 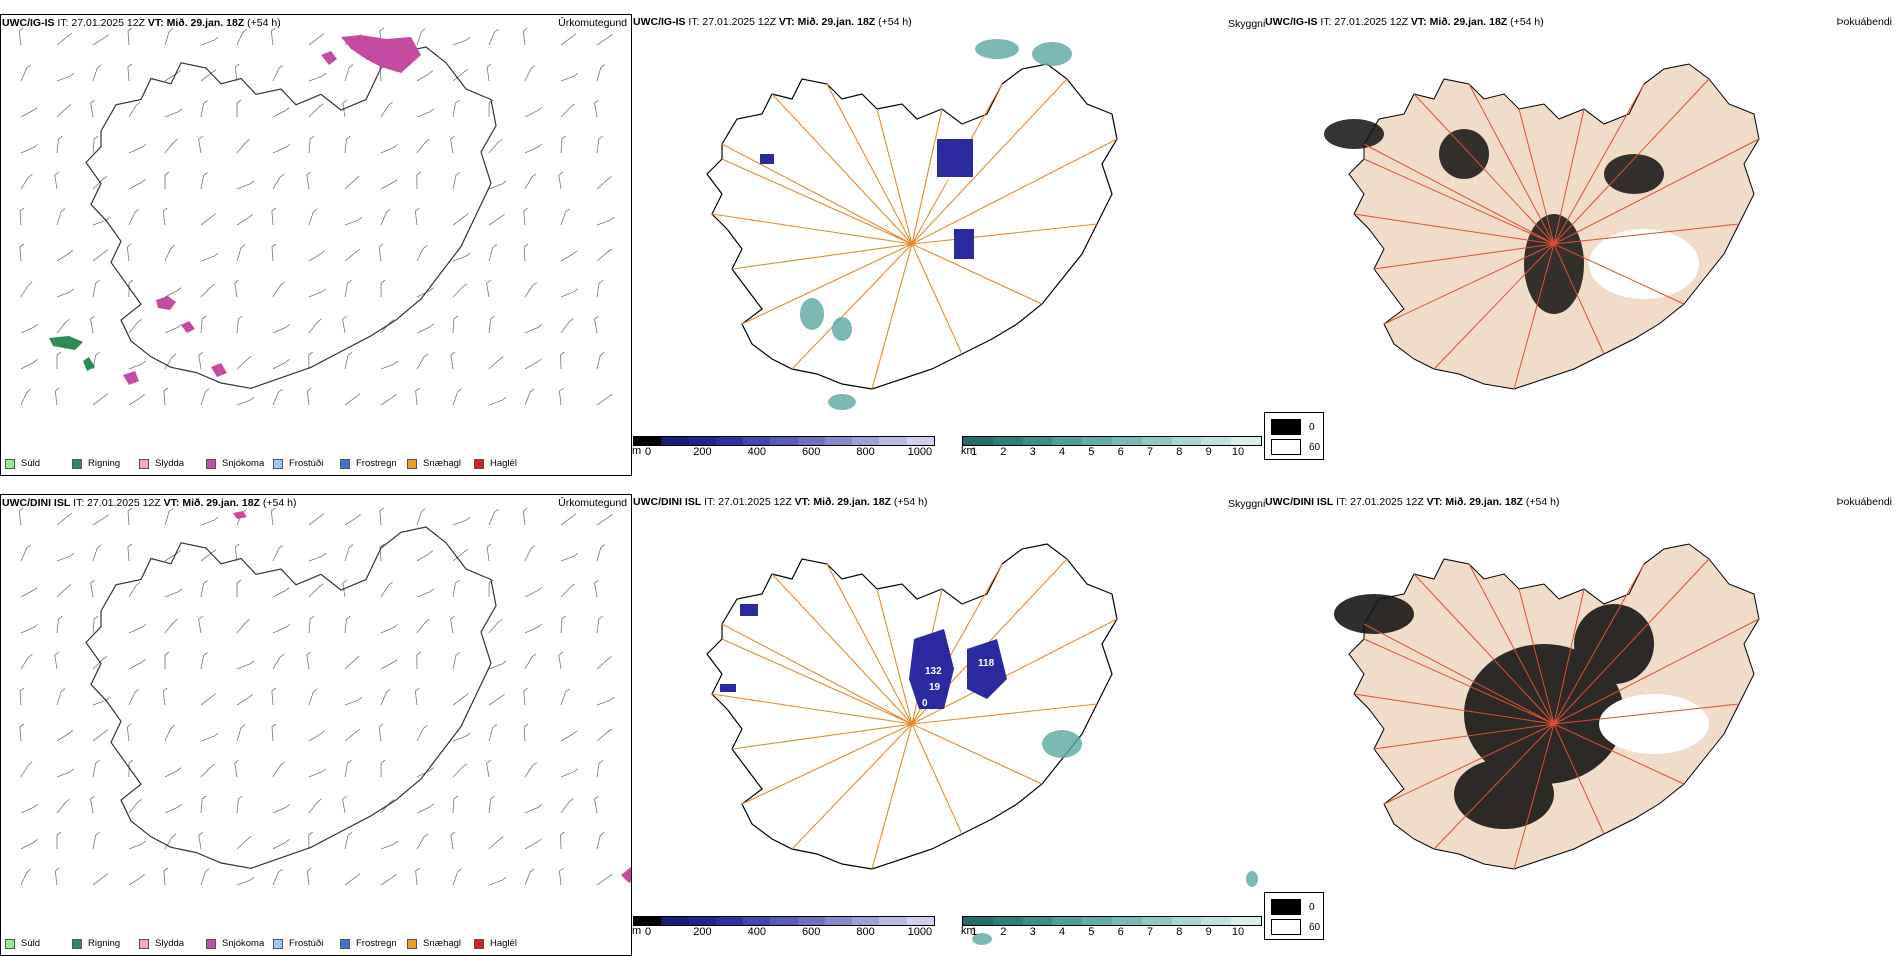 What do you see at coordinates (1294, 916) in the screenshot?
I see `fog-legend-bottom: 0 60` at bounding box center [1294, 916].